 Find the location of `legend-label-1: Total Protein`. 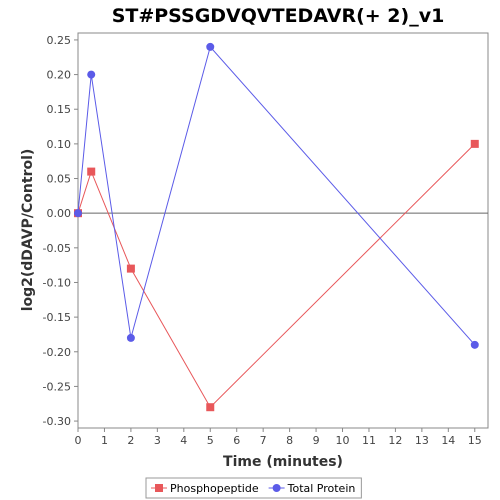

legend-label-1: Total Protein is located at coordinates (321, 488).